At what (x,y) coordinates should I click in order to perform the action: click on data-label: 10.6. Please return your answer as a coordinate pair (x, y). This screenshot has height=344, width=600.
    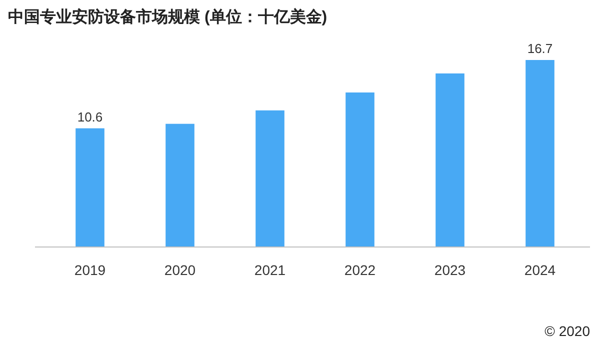
    Looking at the image, I should click on (90, 116).